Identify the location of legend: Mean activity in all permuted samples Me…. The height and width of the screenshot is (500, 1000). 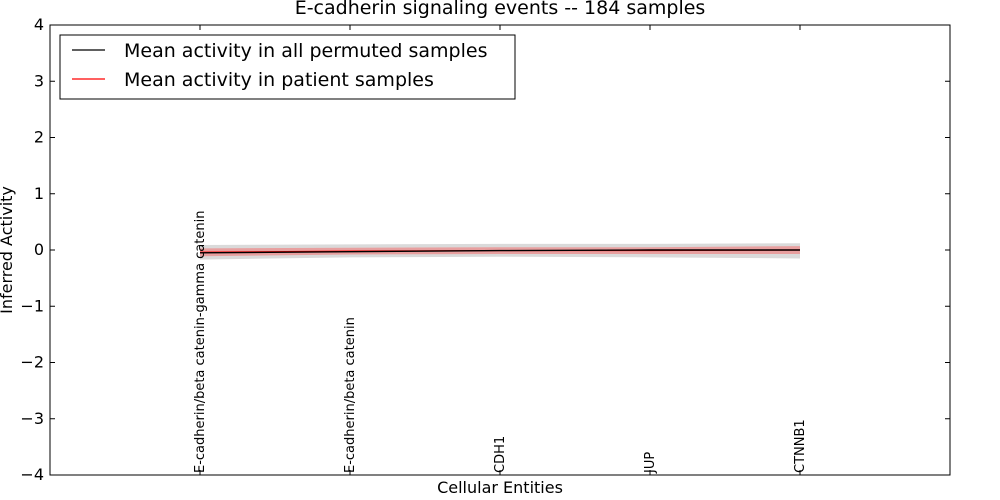
(287, 67).